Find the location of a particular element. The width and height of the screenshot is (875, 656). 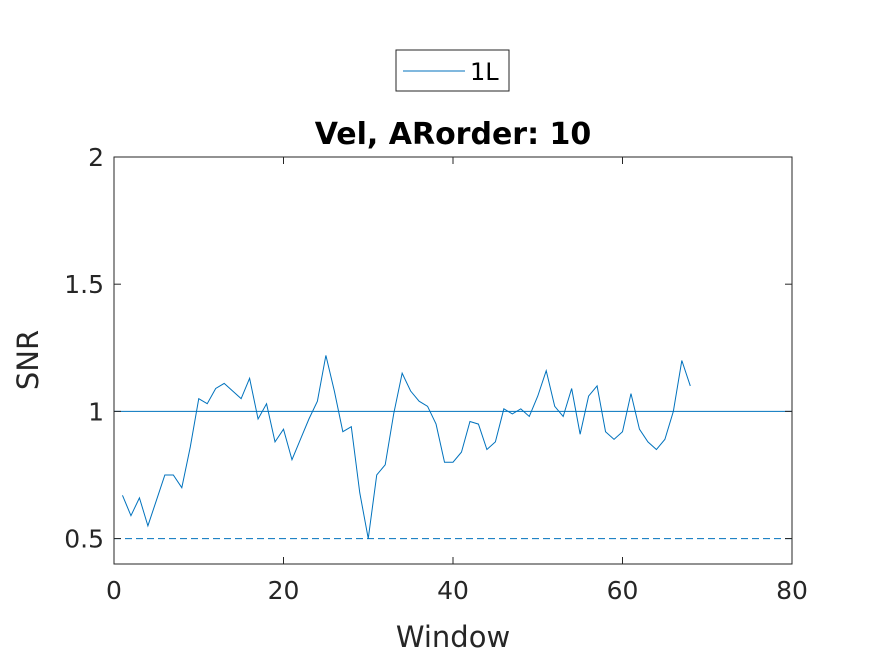

y-axis-label: SNR is located at coordinates (28, 360).